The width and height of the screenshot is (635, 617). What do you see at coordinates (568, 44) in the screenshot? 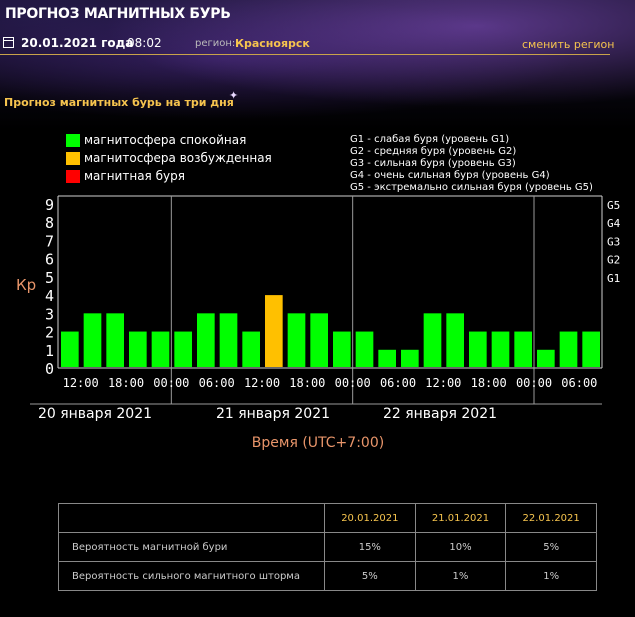
I see `change-region-link: сменить регион` at bounding box center [568, 44].